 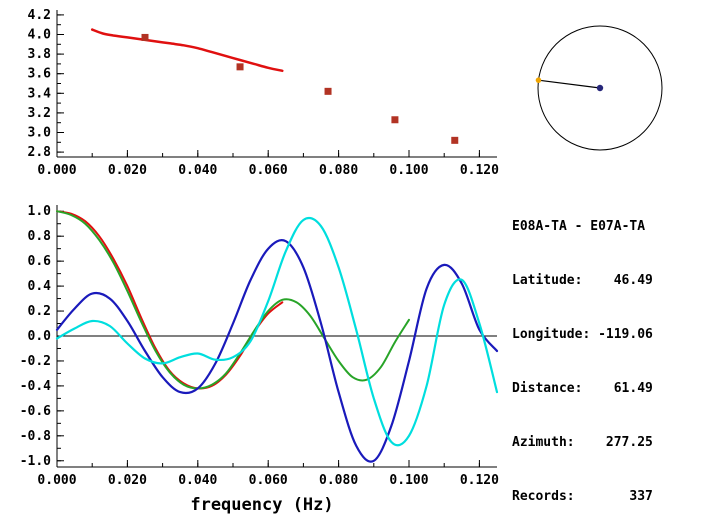 I want to click on y-tick-label: -0.8, so click(x=35, y=436).